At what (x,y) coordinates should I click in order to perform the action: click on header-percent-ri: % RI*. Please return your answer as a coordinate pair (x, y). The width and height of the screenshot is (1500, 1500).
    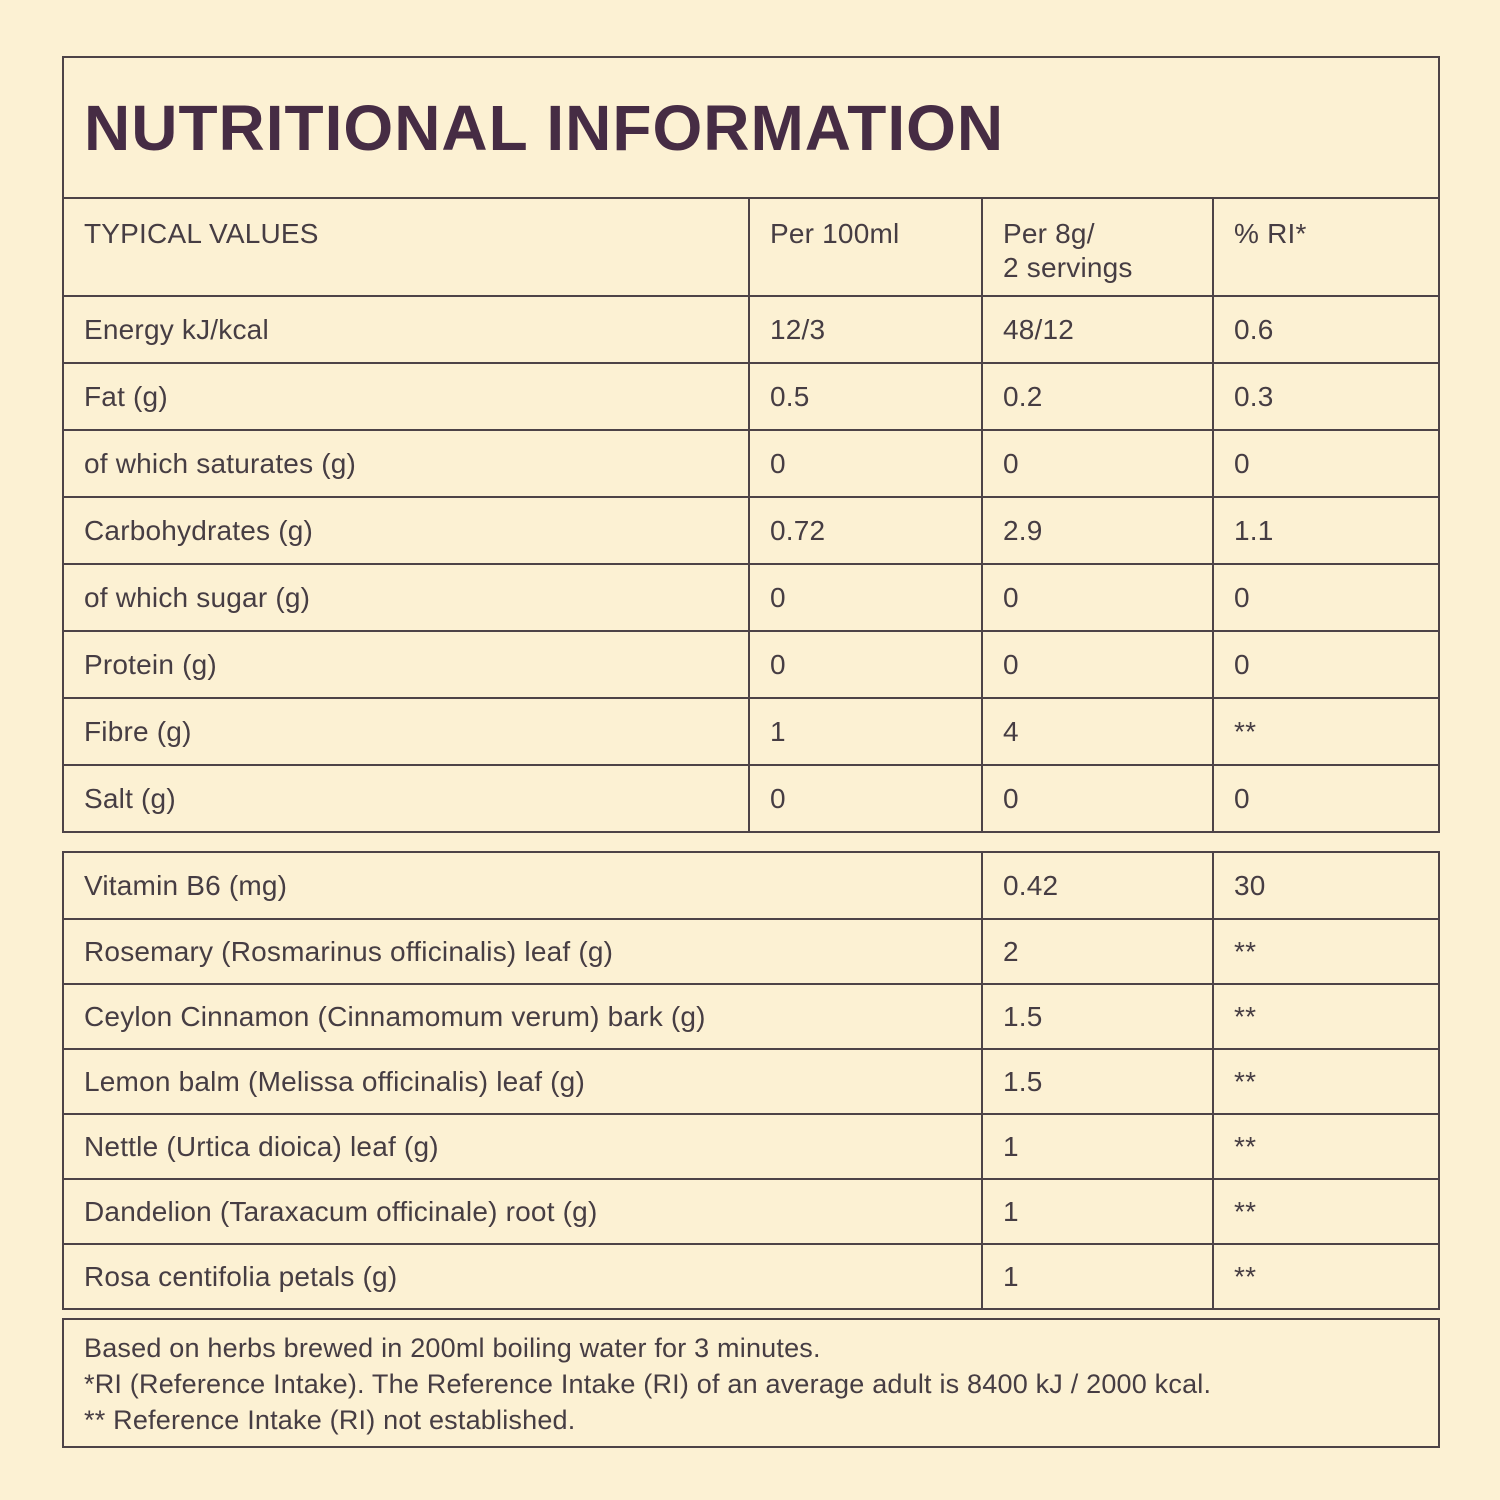
    Looking at the image, I should click on (1325, 246).